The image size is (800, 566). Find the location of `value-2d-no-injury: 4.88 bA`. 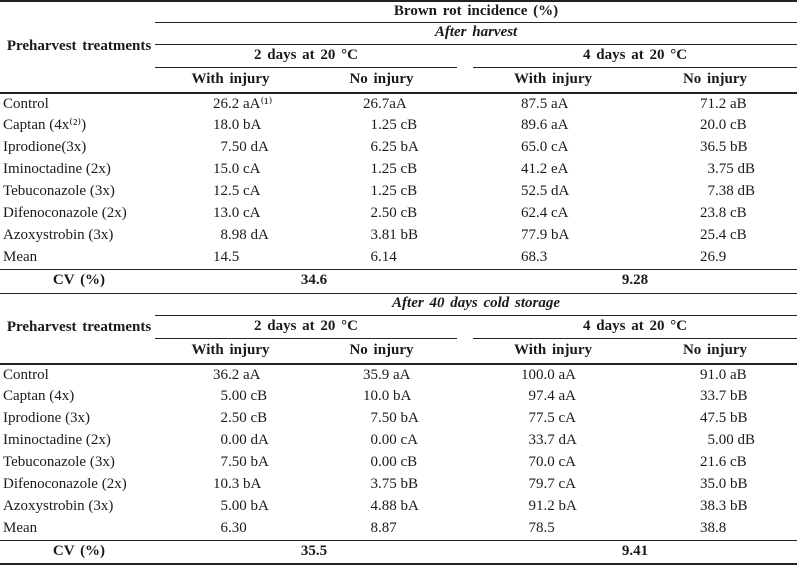

value-2d-no-injury: 4.88 bA is located at coordinates (391, 506).